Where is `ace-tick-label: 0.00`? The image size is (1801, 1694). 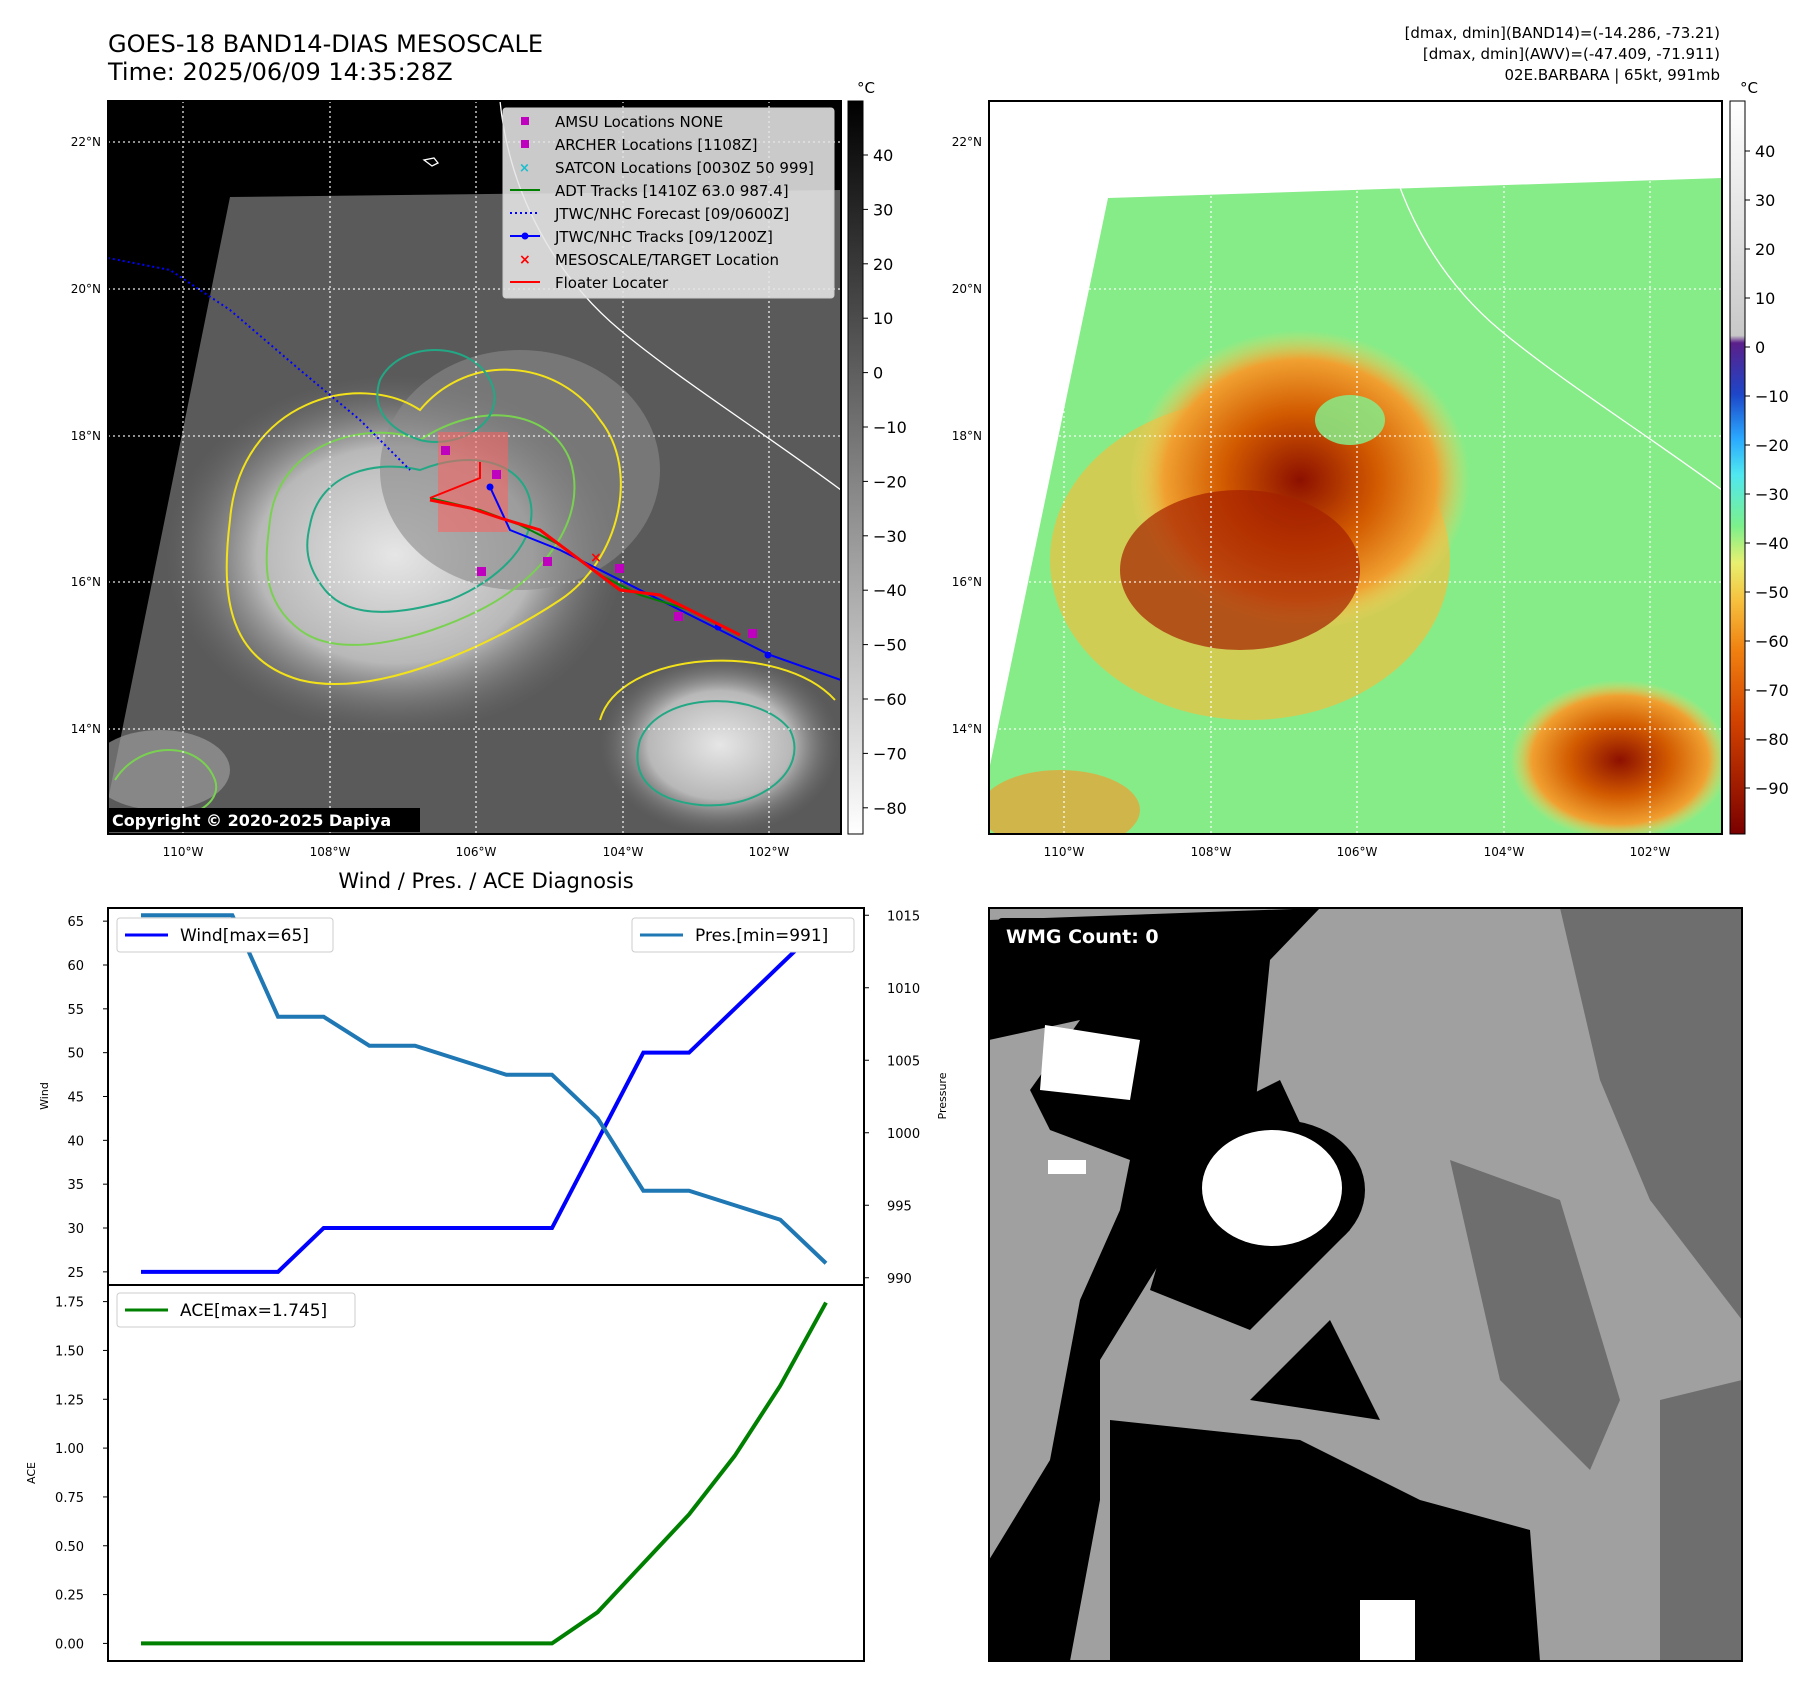
ace-tick-label: 0.00 is located at coordinates (69, 1644).